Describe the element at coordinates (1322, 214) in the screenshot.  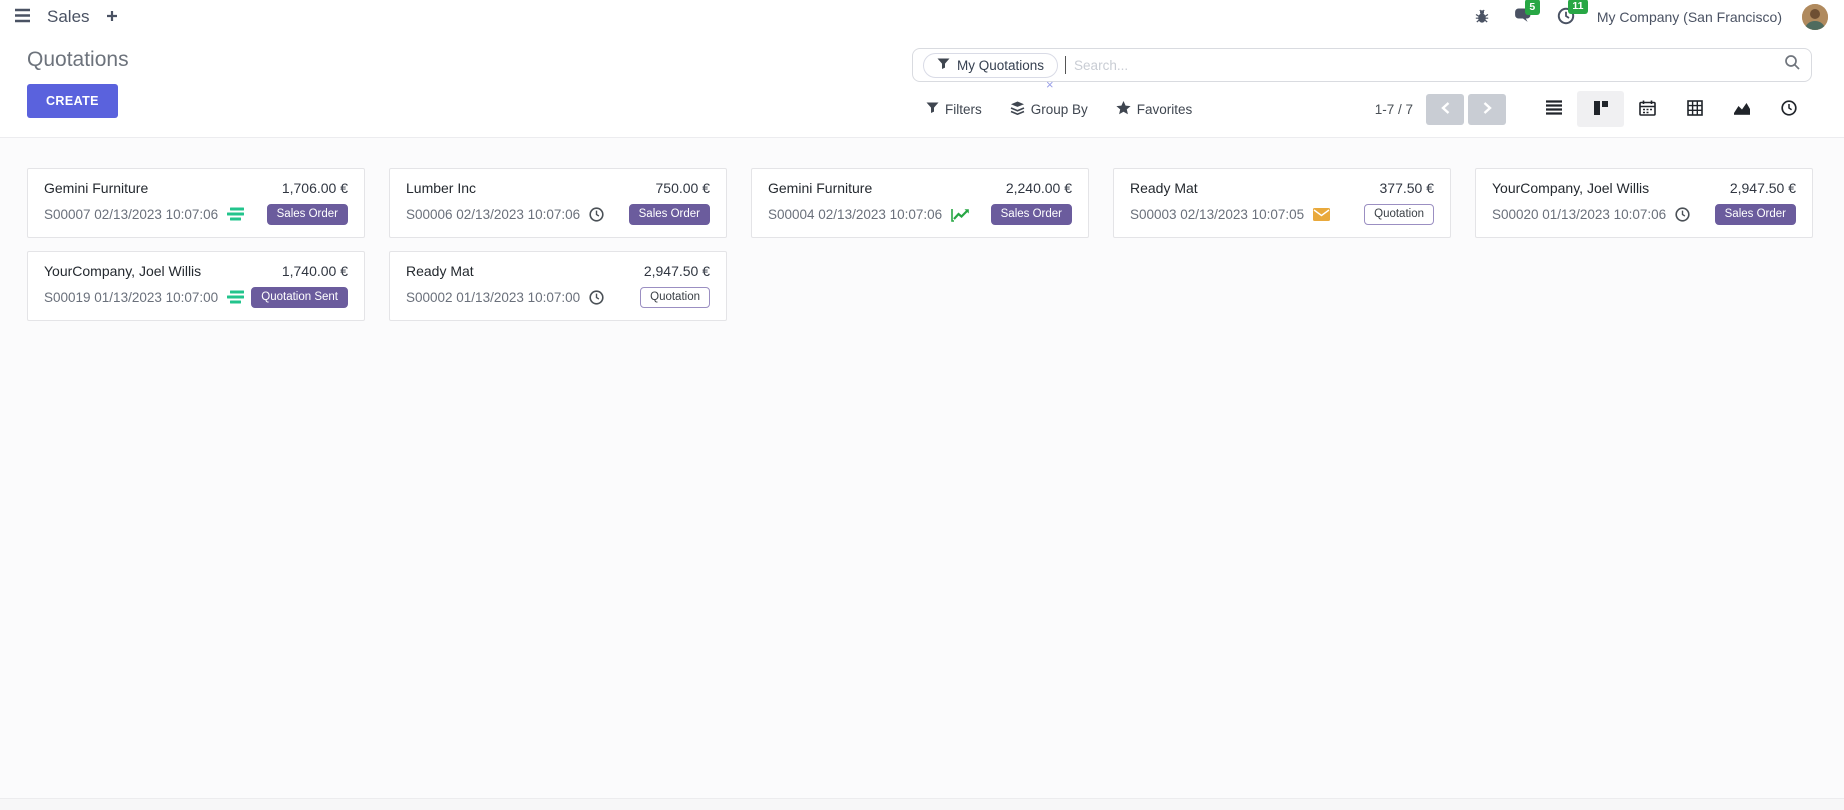
I see `envelope-activity-icon` at that location.